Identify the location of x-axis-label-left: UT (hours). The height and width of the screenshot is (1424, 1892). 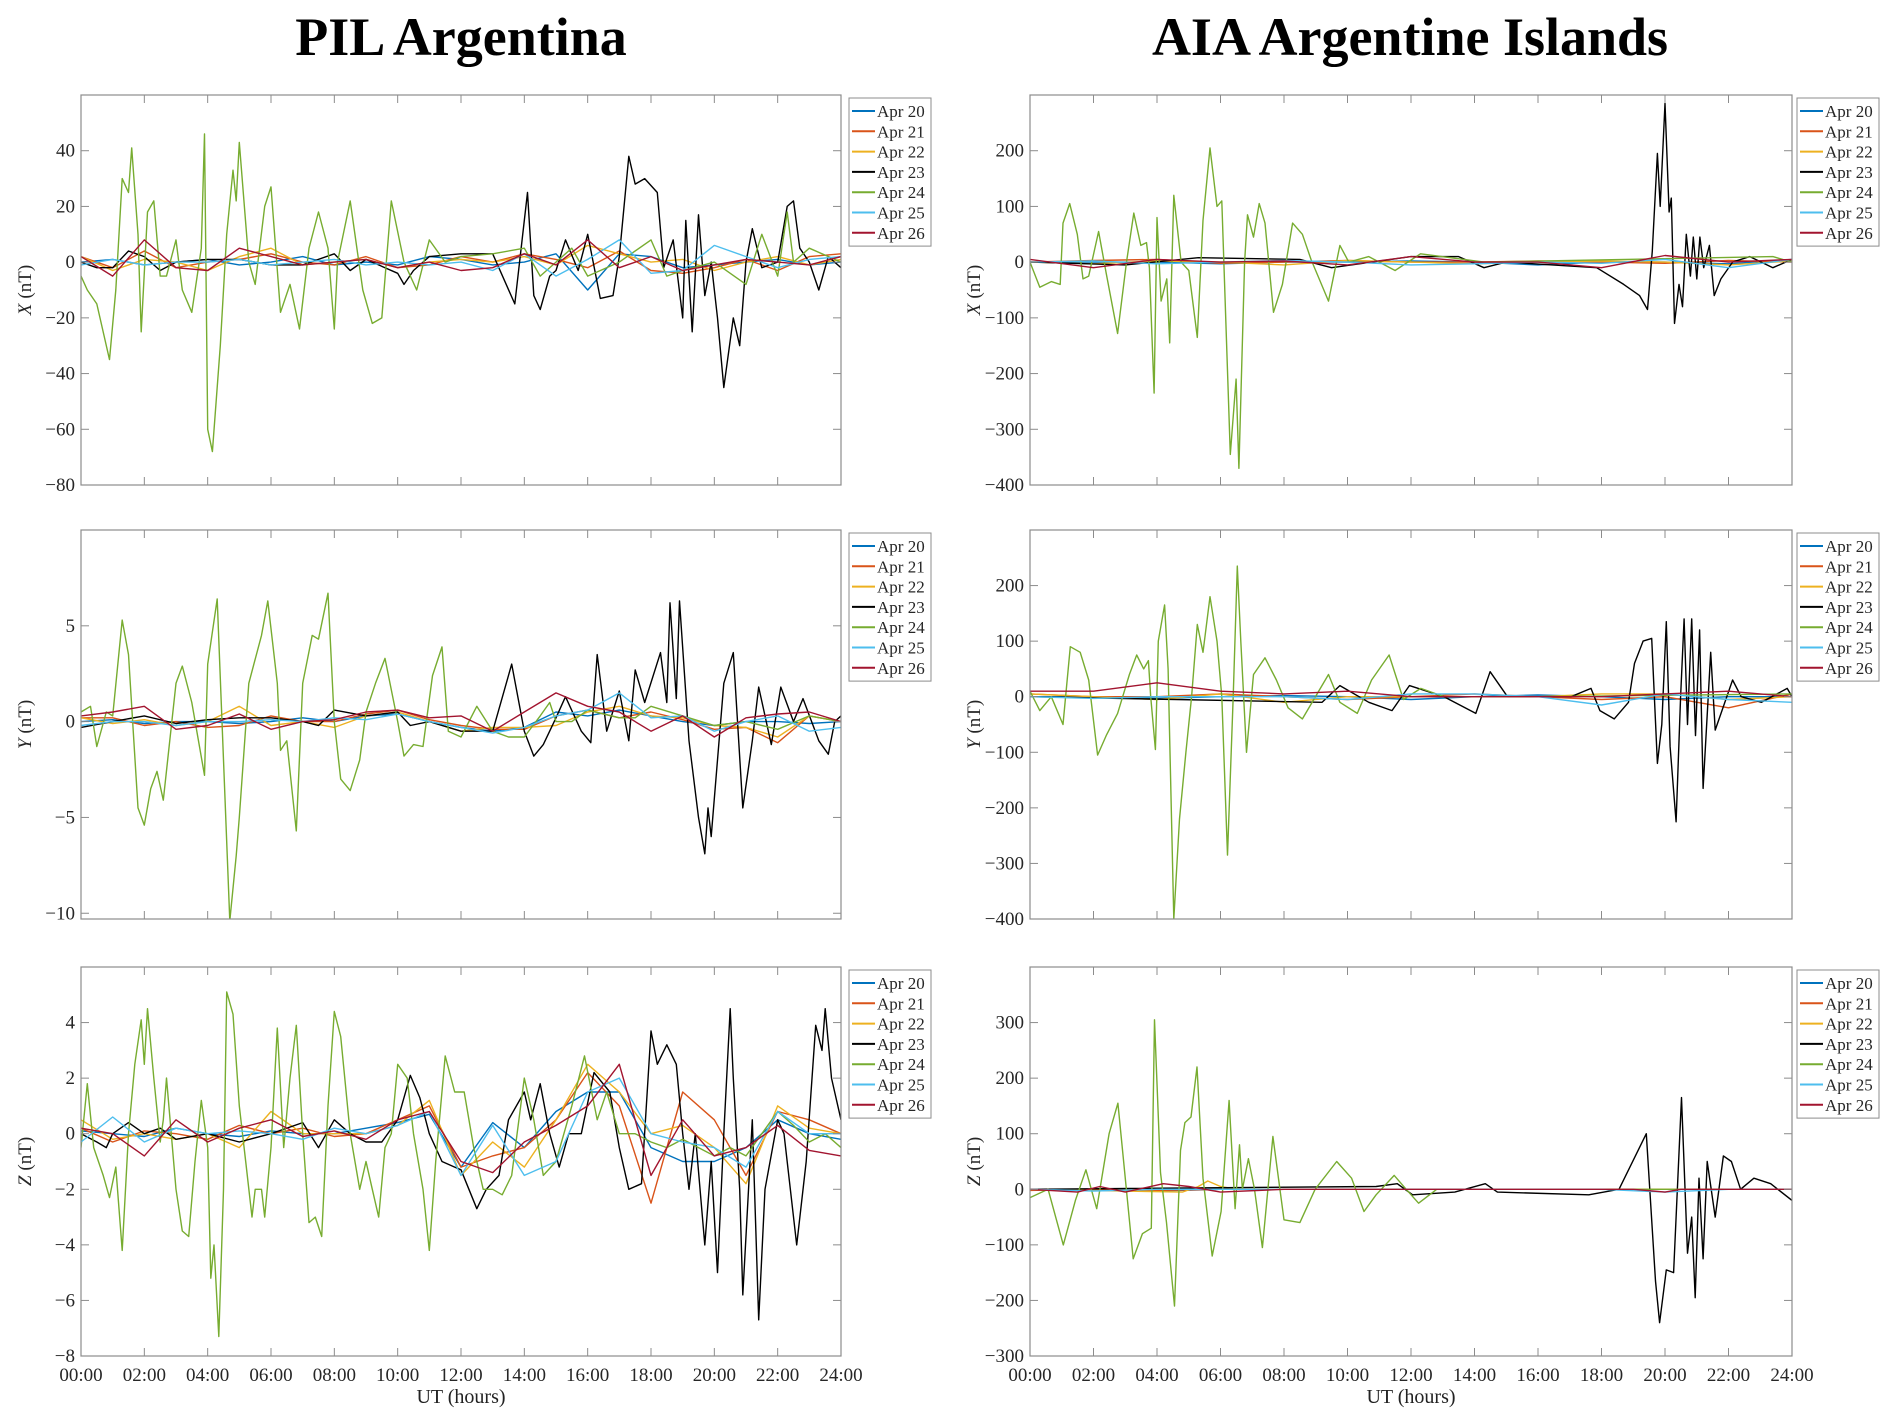
(461, 1397).